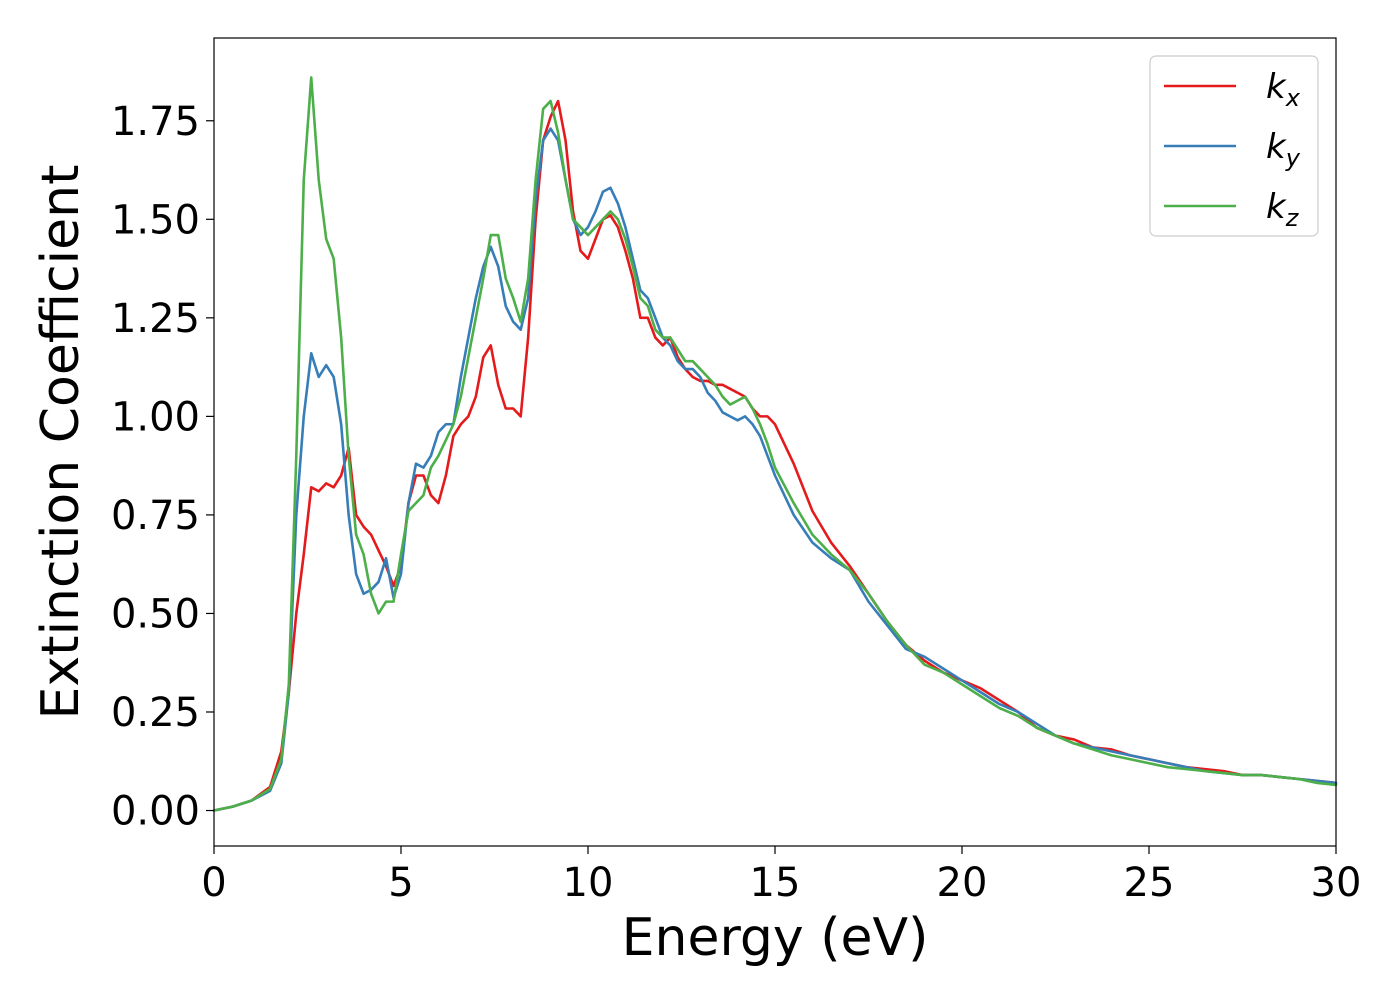  I want to click on y-tick-label: 1.75, so click(155, 122).